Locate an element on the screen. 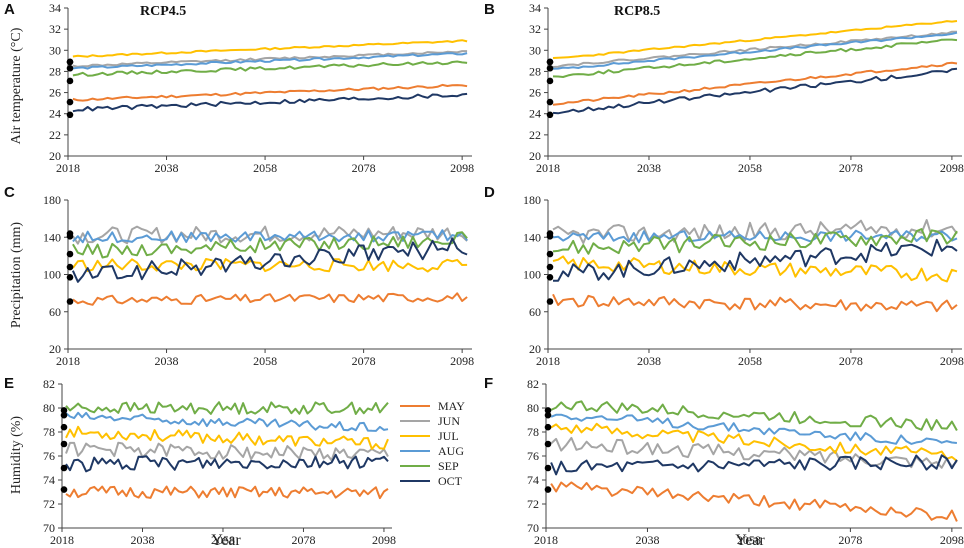 The width and height of the screenshot is (964, 548). panel-b-y-tick-label: 24 is located at coordinates (535, 114).